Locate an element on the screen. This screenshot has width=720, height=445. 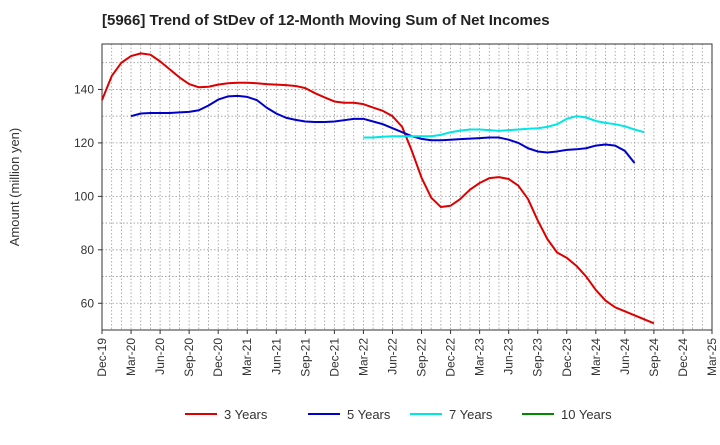
y-tick-label: 60 is located at coordinates (88, 303).